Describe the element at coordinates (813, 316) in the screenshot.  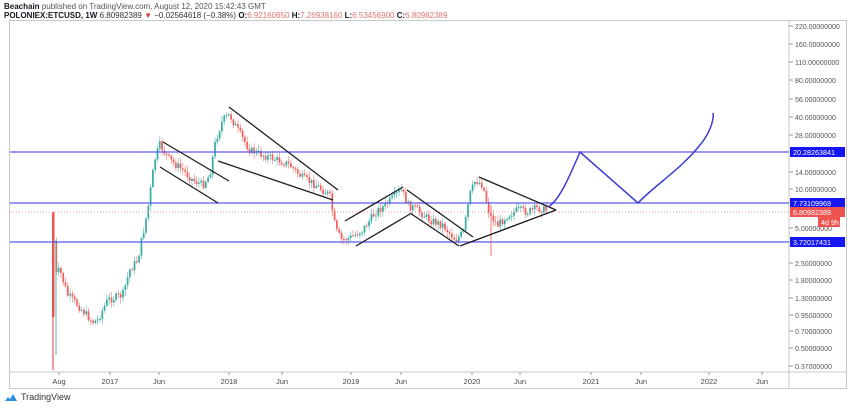
I see `y-tick-label: 0.95000000` at that location.